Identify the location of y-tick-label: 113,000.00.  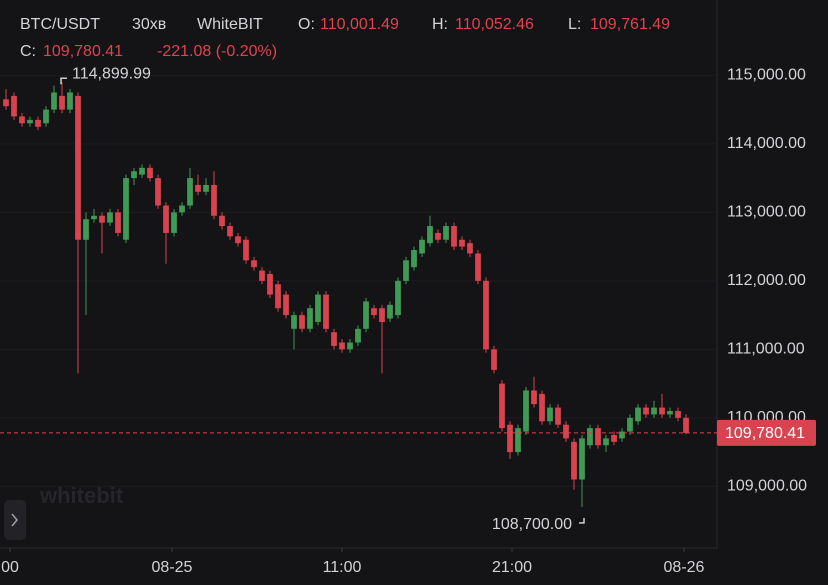
(766, 212).